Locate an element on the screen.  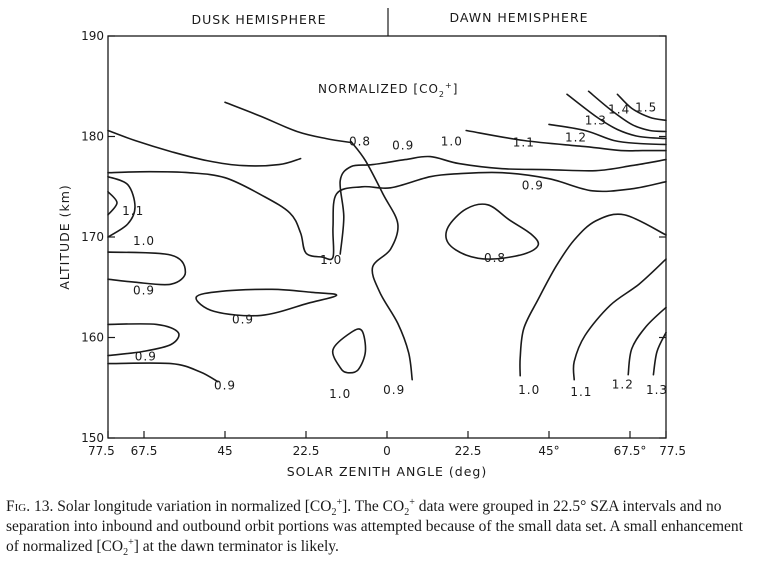
x-axis-label: SOLAR ZENITH ANGLE (deg) is located at coordinates (387, 471).